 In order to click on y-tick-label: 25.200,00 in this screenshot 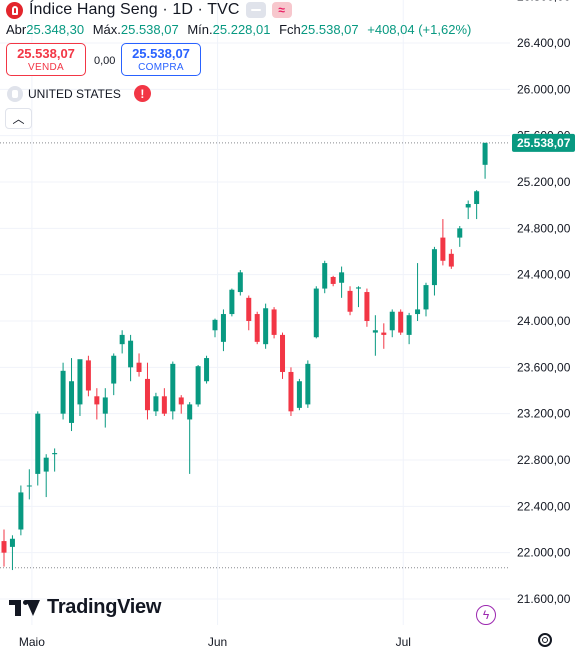, I will do `click(544, 182)`.